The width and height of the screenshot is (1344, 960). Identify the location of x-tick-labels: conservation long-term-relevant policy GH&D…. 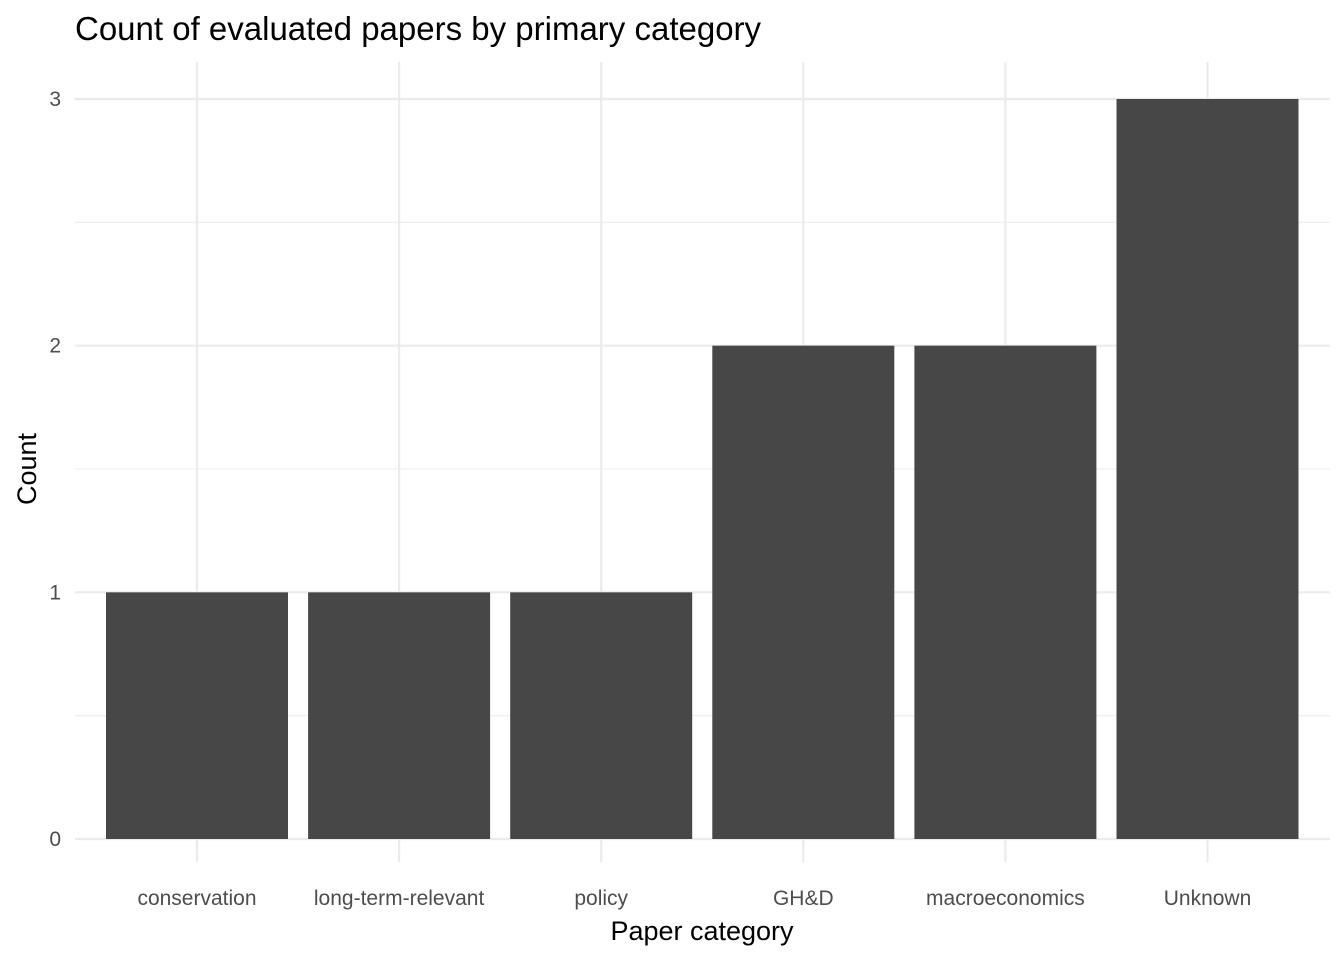
(694, 898).